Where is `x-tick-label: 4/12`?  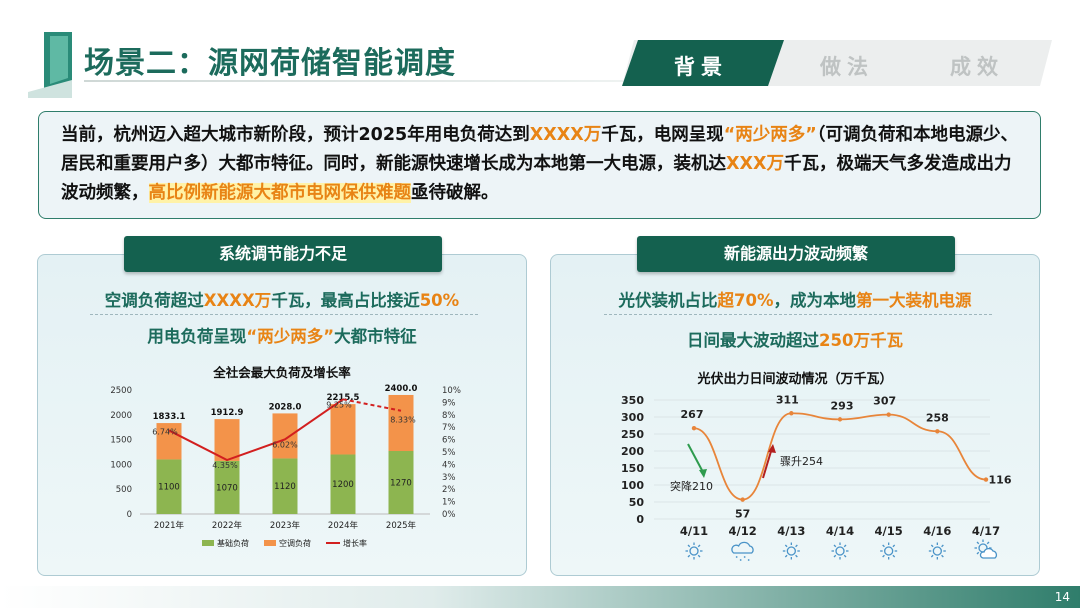
x-tick-label: 4/12 is located at coordinates (743, 531).